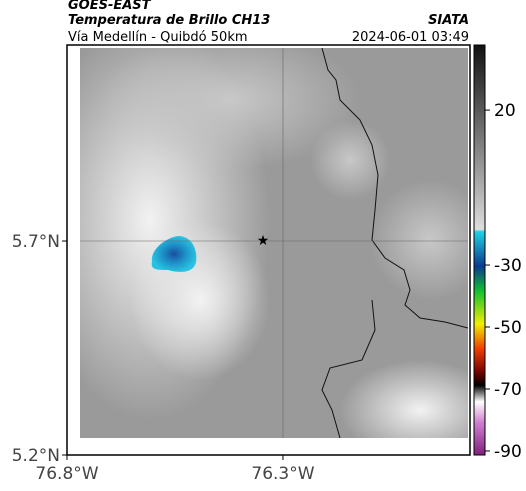 The image size is (526, 491). Describe the element at coordinates (479, 250) in the screenshot. I see `colorbar` at that location.